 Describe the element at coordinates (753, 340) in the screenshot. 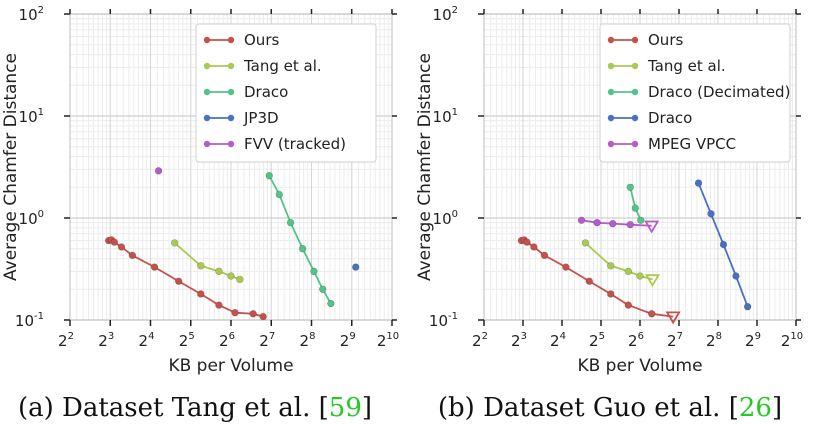

I see `x-tick-label: 29` at that location.